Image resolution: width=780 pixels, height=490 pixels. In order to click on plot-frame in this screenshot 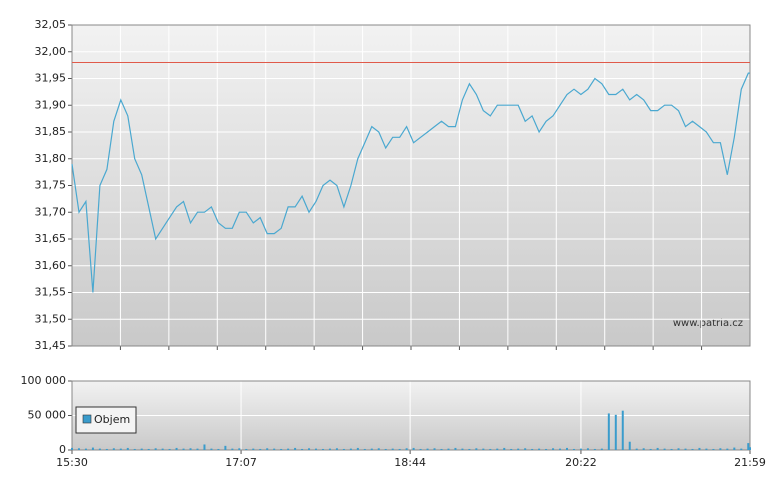, I will do `click(411, 415)`.